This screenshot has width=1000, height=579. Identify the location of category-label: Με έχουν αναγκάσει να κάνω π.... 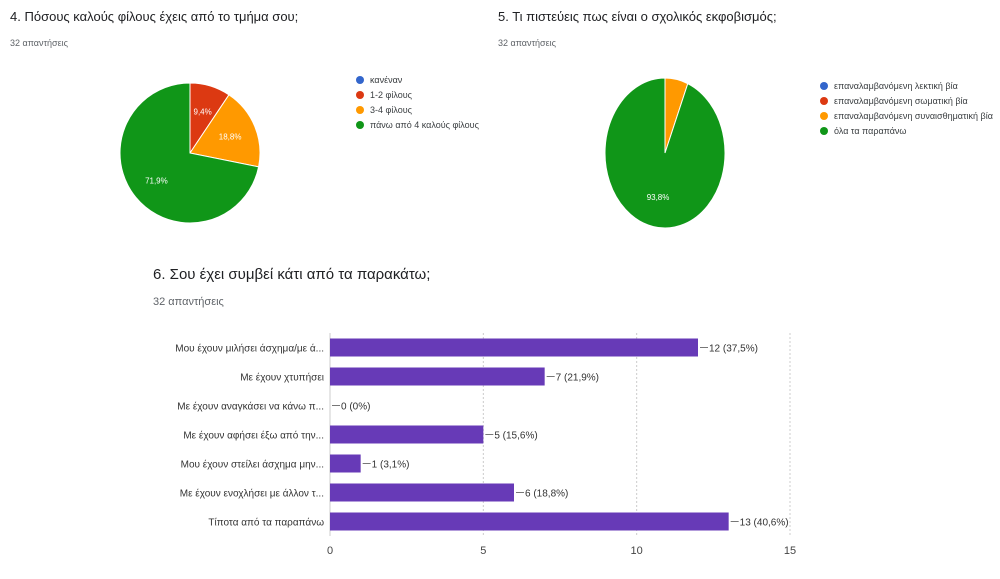
(250, 407).